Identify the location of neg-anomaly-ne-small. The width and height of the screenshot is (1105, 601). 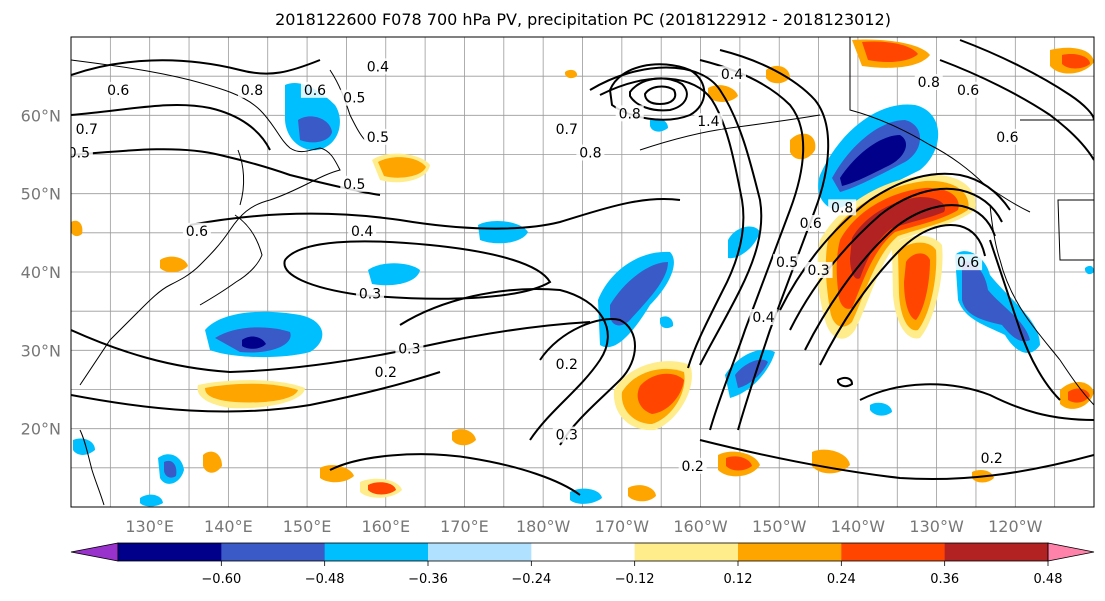
(659, 125).